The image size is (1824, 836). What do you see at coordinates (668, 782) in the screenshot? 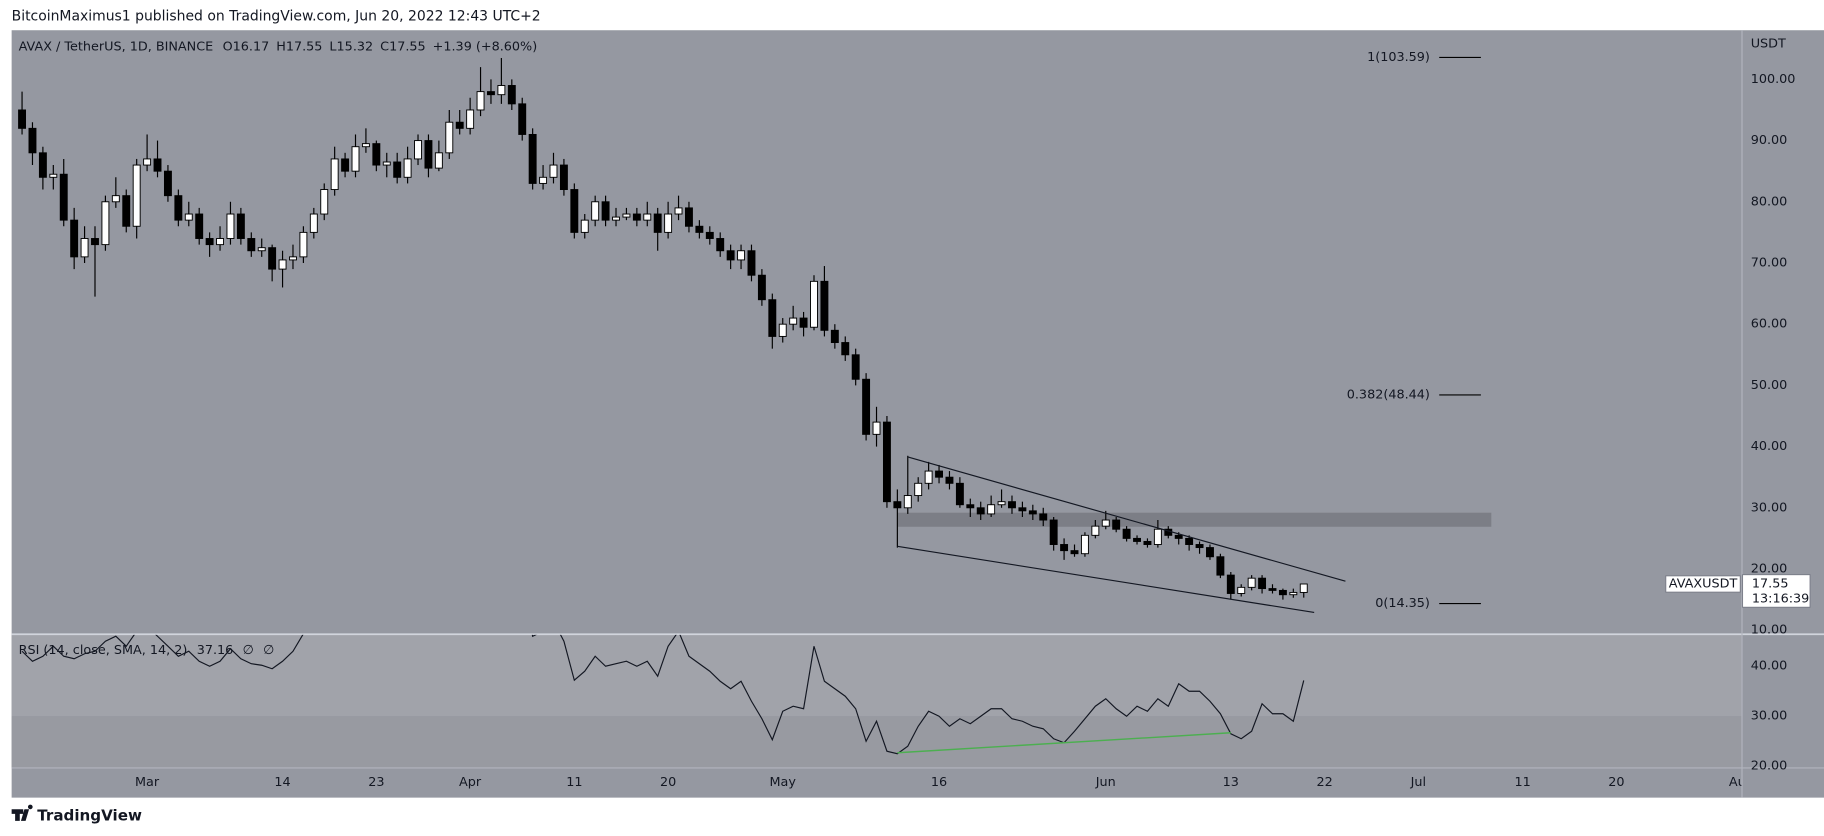
I see `time-tick-label: 20` at bounding box center [668, 782].